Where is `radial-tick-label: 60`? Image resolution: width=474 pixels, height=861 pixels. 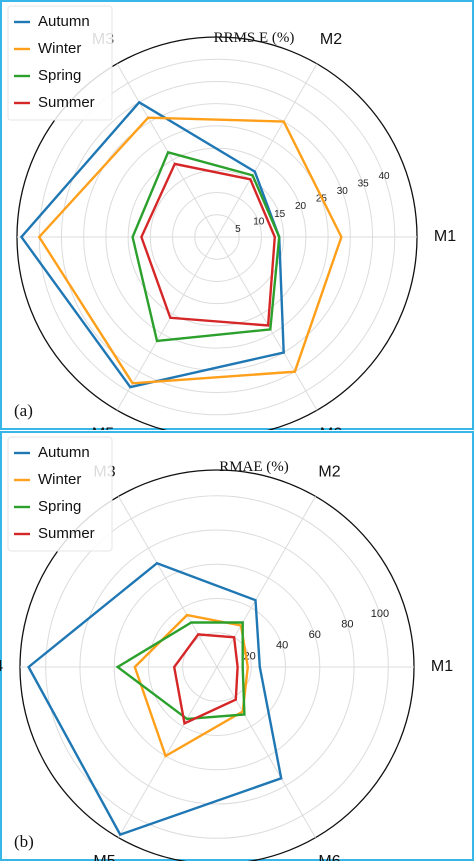
radial-tick-label: 60 is located at coordinates (315, 635).